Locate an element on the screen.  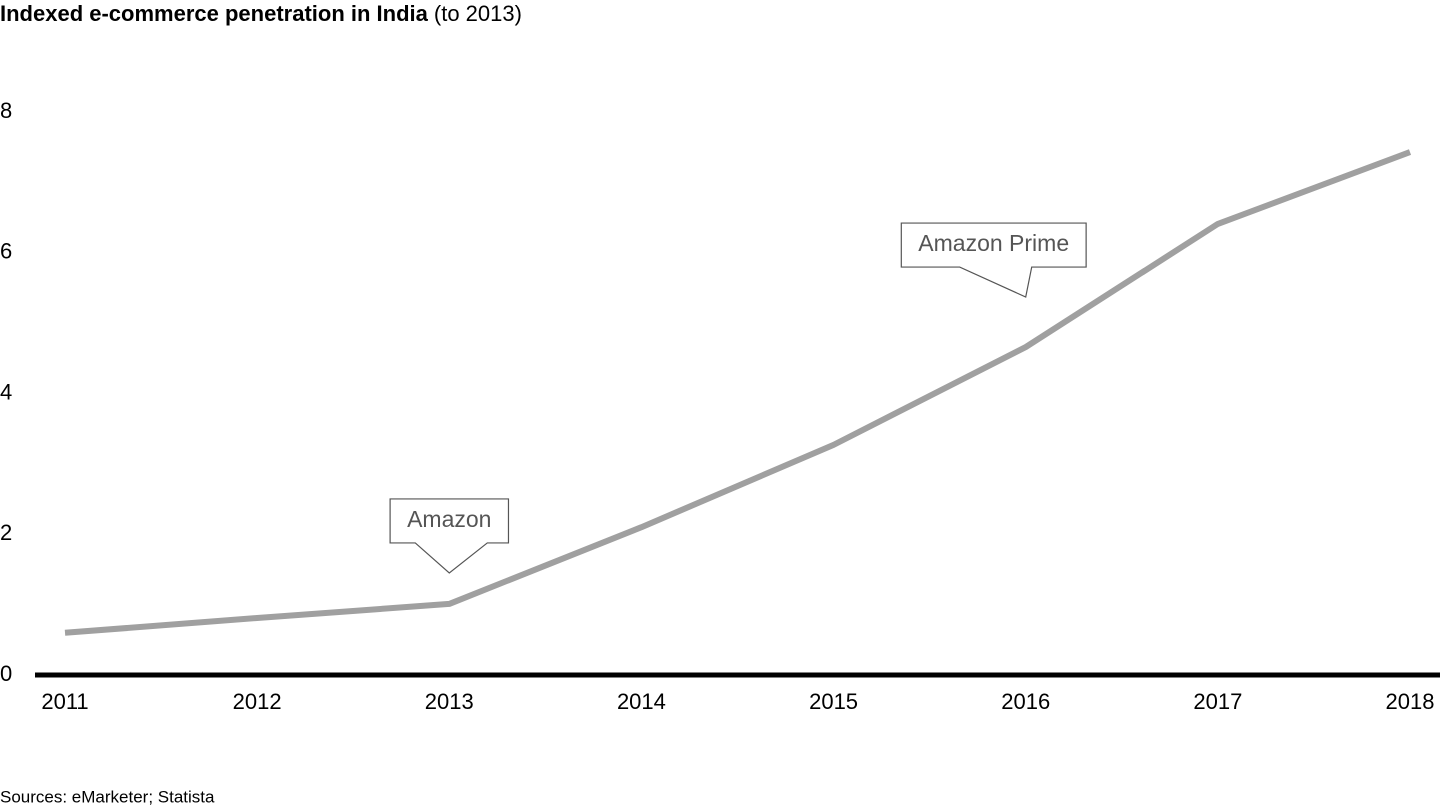
x-tick-label: 2017 is located at coordinates (1217, 701).